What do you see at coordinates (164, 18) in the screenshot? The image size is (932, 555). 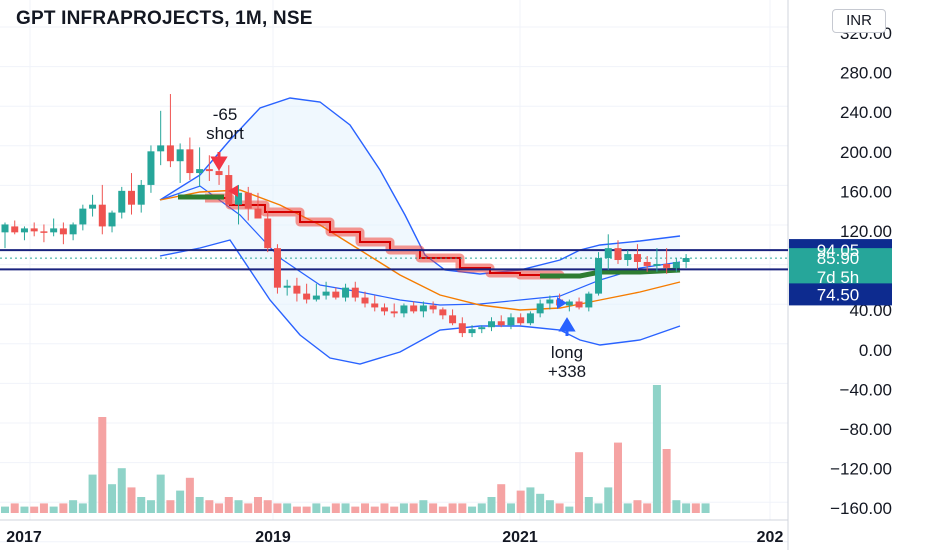 I see `chart-title: GPT INFRAPROJECTS, 1M, NSE` at bounding box center [164, 18].